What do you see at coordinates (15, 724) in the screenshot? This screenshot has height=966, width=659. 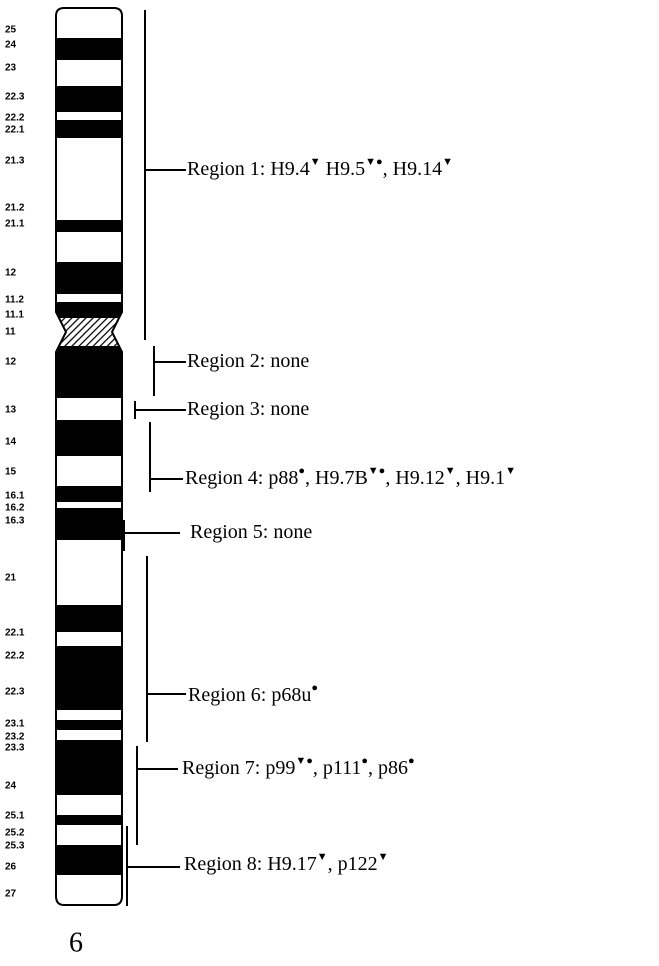 I see `band-label: 23.1` at bounding box center [15, 724].